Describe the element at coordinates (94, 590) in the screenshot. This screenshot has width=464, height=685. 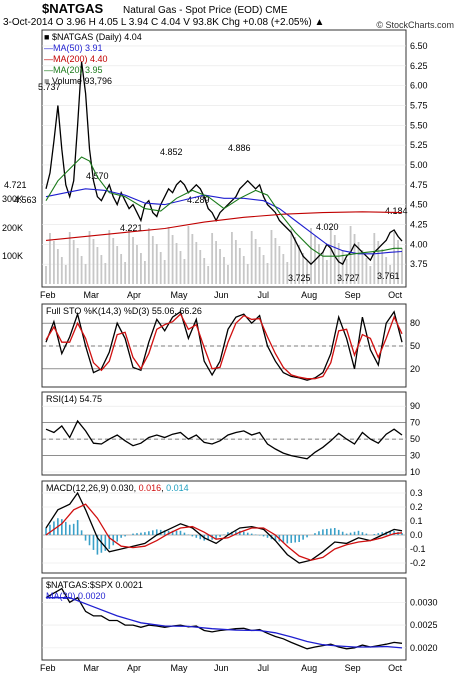
I see `ratio-legend: $NATGAS:$SPX 0.0021 MA(20) 0.0020` at that location.